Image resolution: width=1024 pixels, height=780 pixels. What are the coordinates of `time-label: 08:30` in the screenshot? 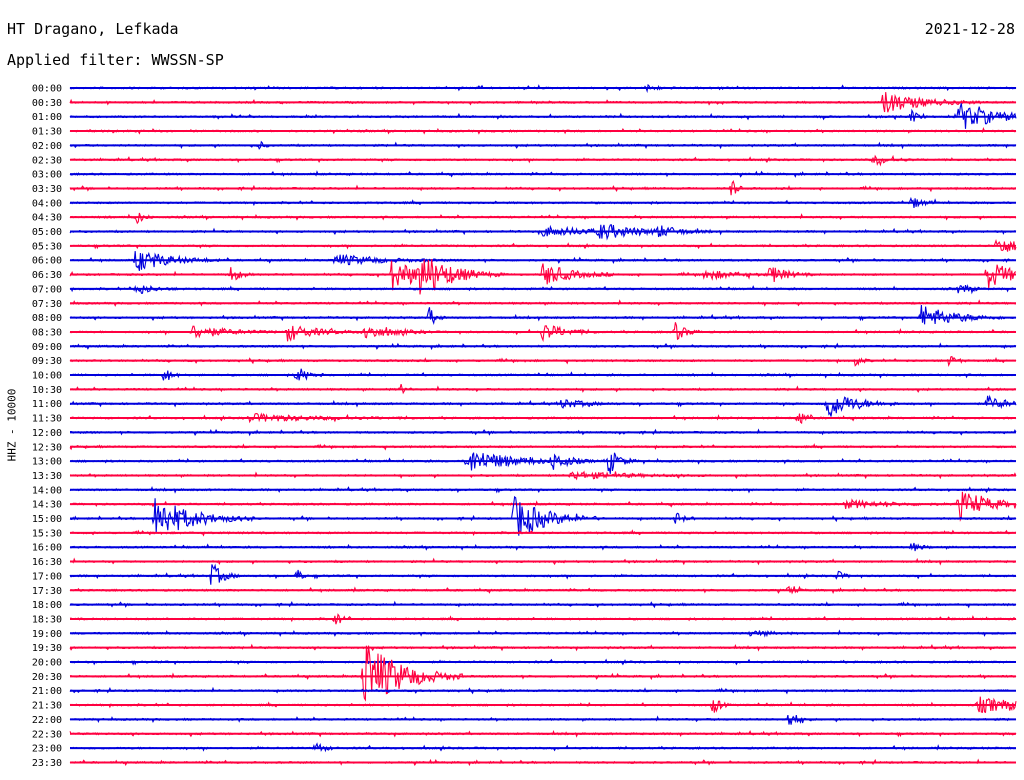 It's located at (47, 332).